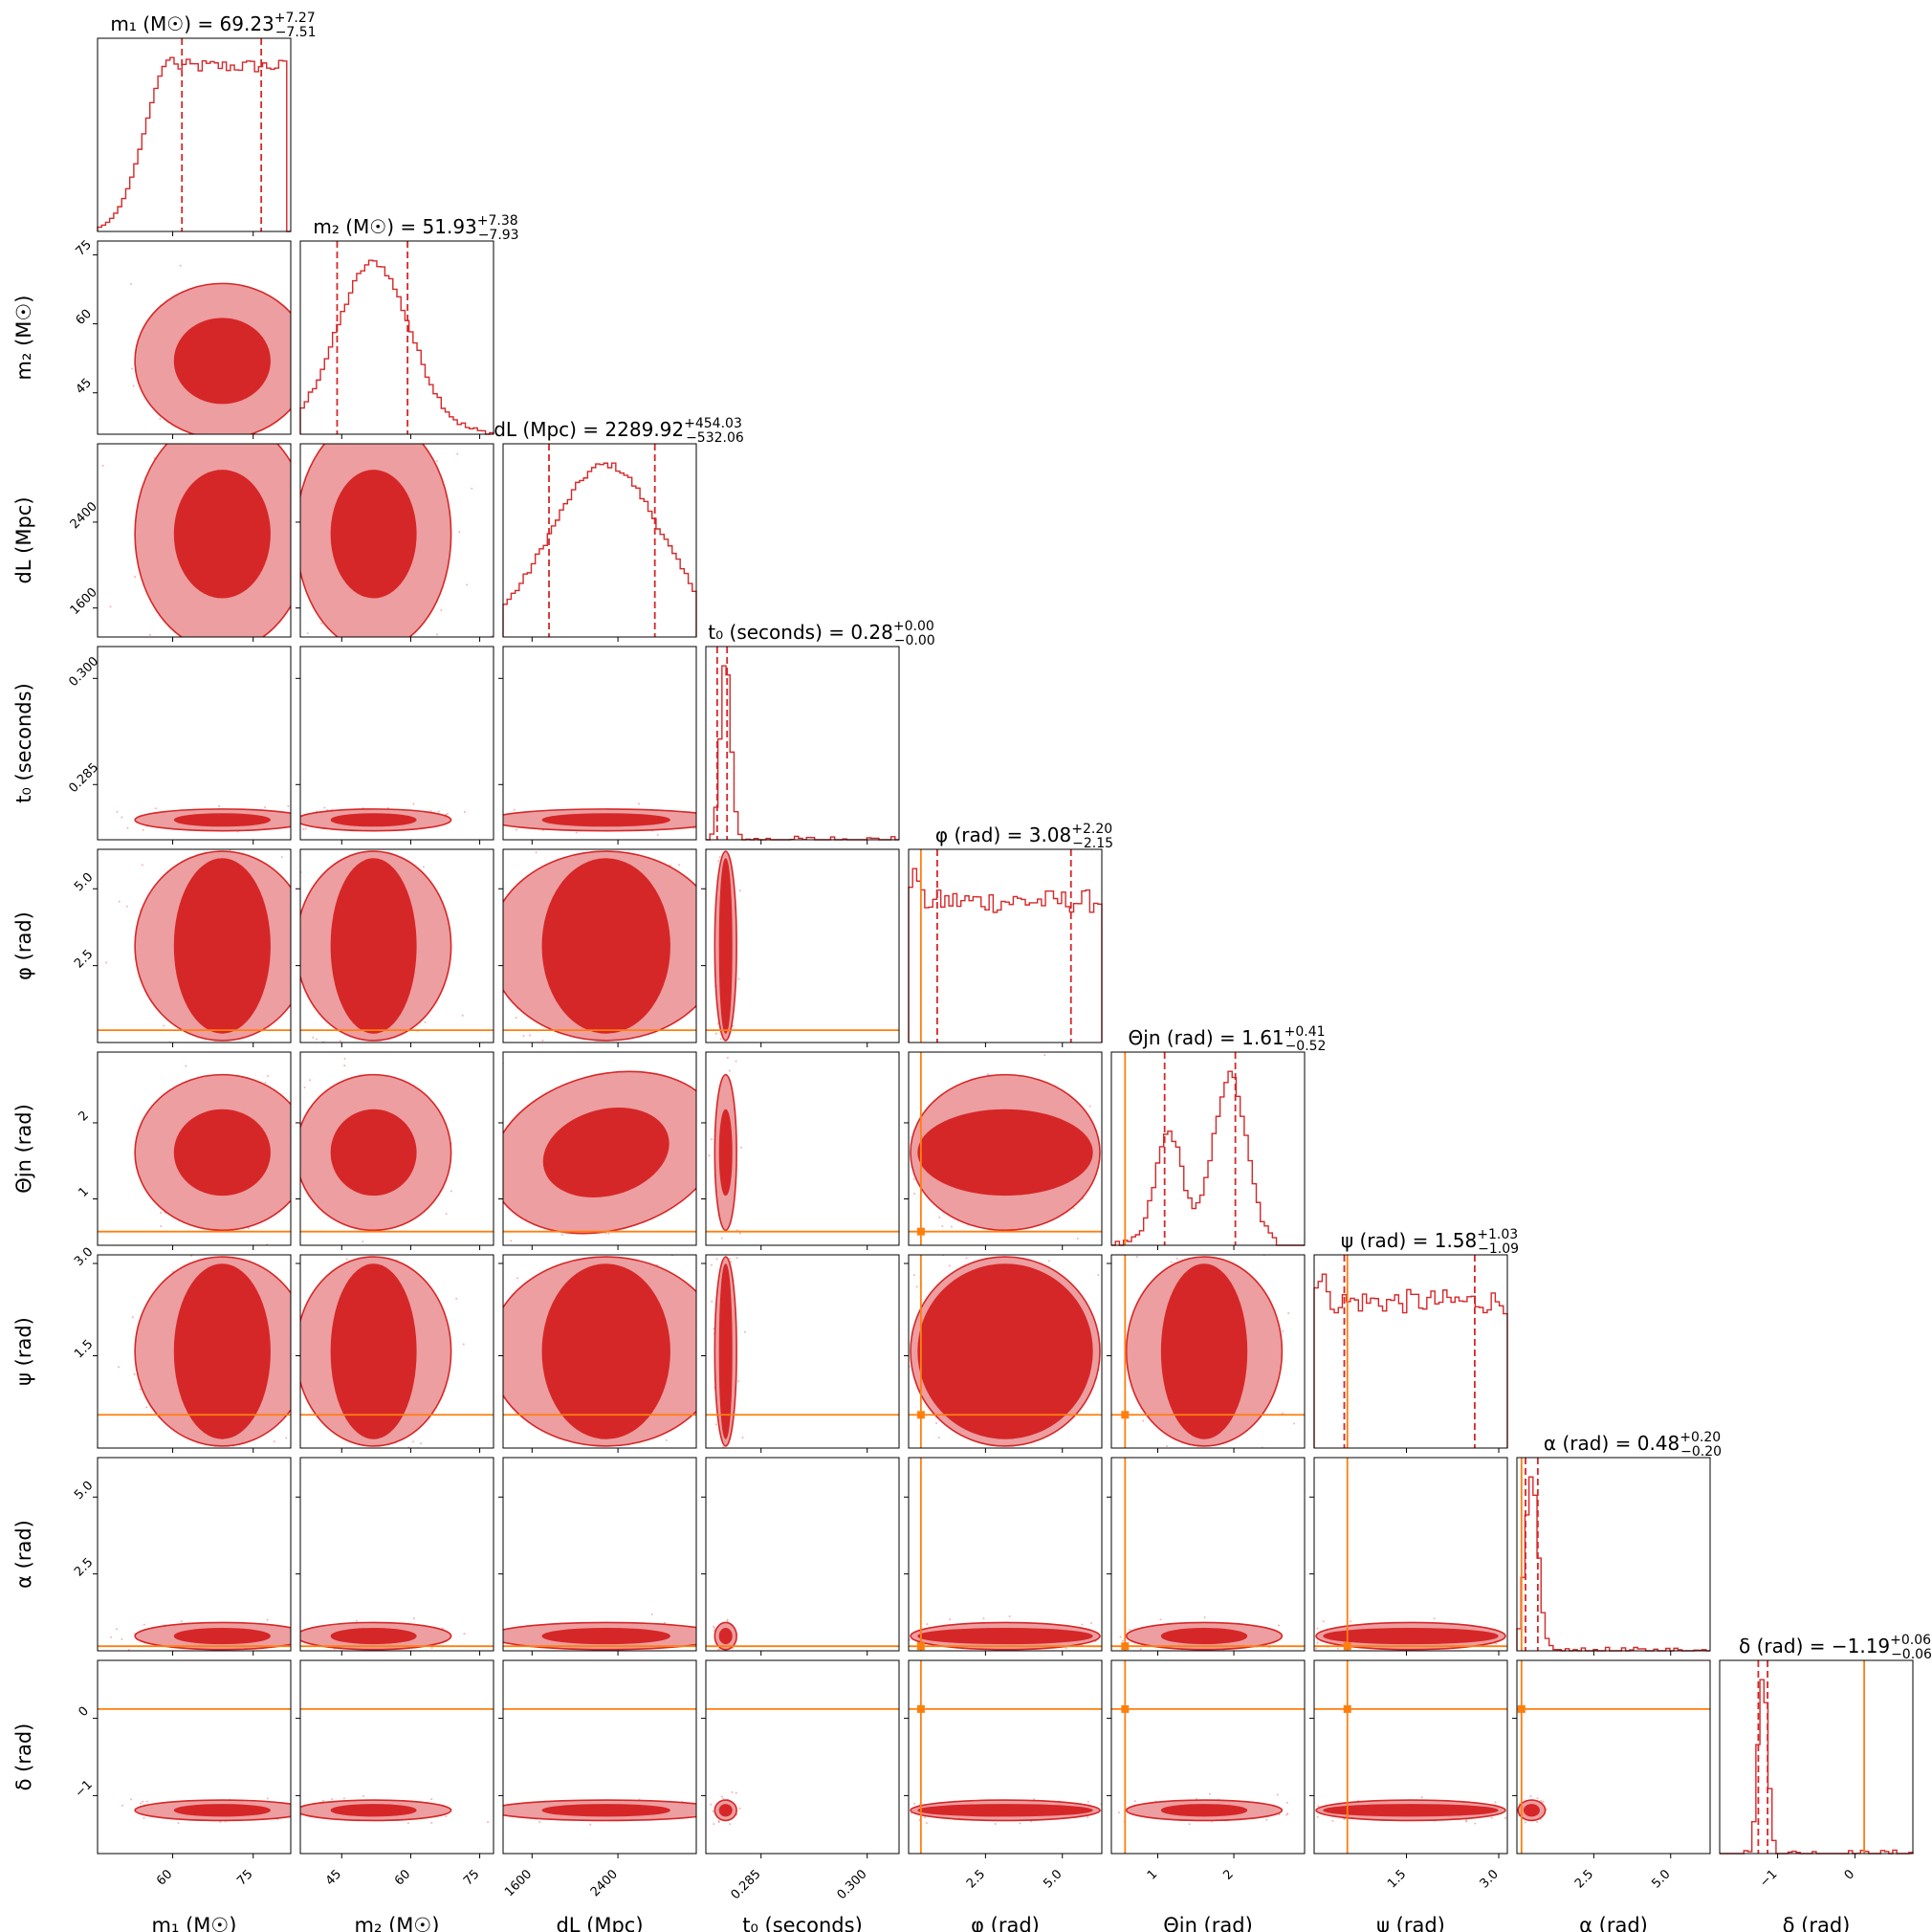  What do you see at coordinates (599, 1148) in the screenshot?
I see `panel-frame-dL-theta_jn` at bounding box center [599, 1148].